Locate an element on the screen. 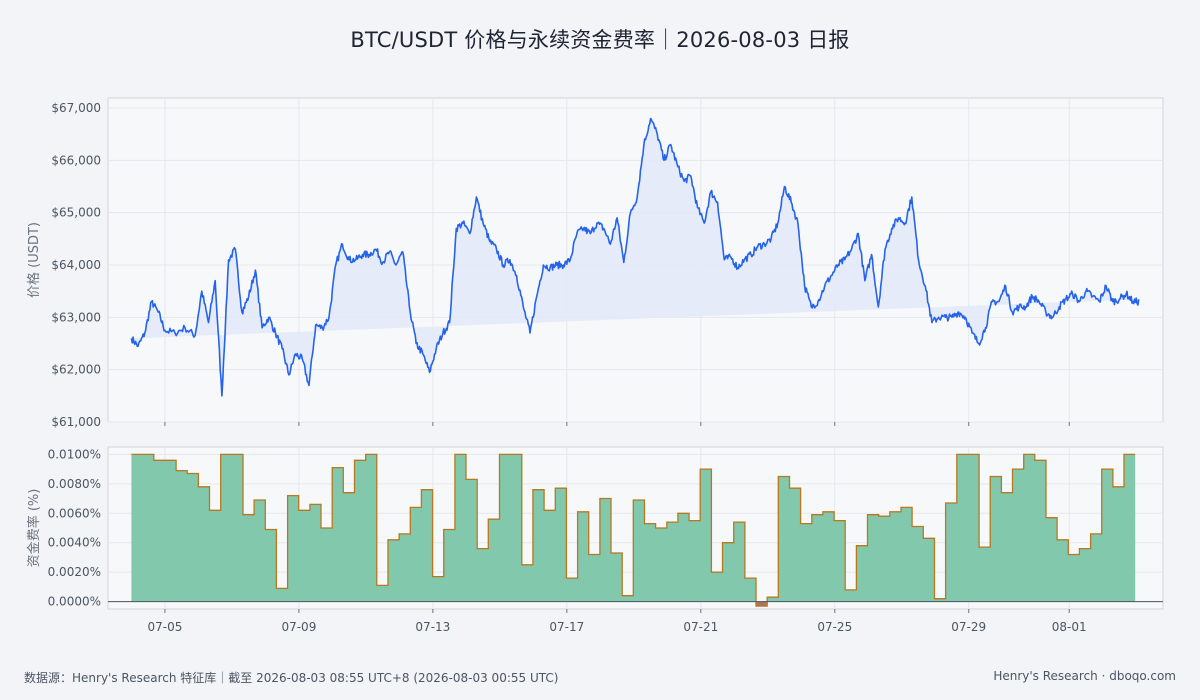  chart-title: BTC/USDT 价格与永续资金费率｜2026-08-03 日报 is located at coordinates (600, 40).